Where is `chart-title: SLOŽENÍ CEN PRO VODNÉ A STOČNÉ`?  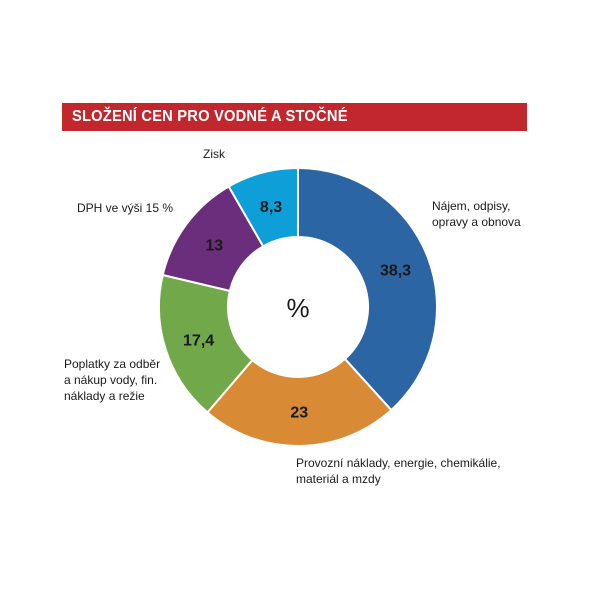 chart-title: SLOŽENÍ CEN PRO VODNÉ A STOČNÉ is located at coordinates (210, 116).